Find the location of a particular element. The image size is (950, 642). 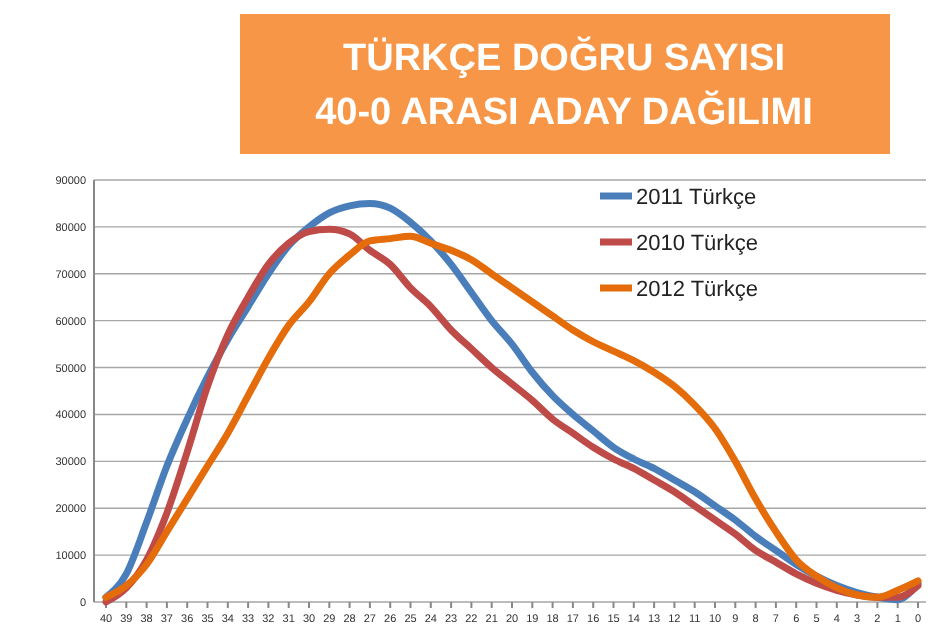

chart-title: TÜRKÇE DOĞRU SAYISI 40-0 ARASI ADAY DAĞILIMI is located at coordinates (564, 85).